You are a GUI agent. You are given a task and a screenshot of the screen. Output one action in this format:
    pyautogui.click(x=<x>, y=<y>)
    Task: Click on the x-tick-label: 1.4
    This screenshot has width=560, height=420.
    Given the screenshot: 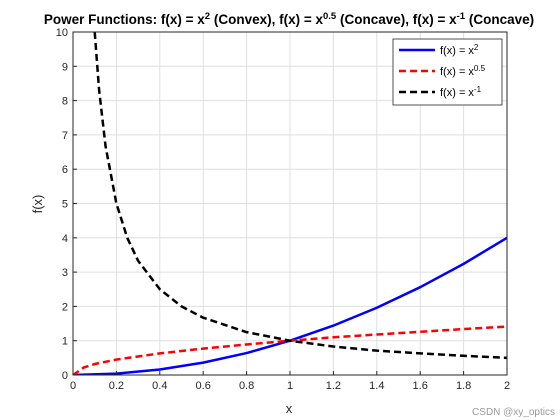 What is the action you would take?
    pyautogui.click(x=376, y=386)
    